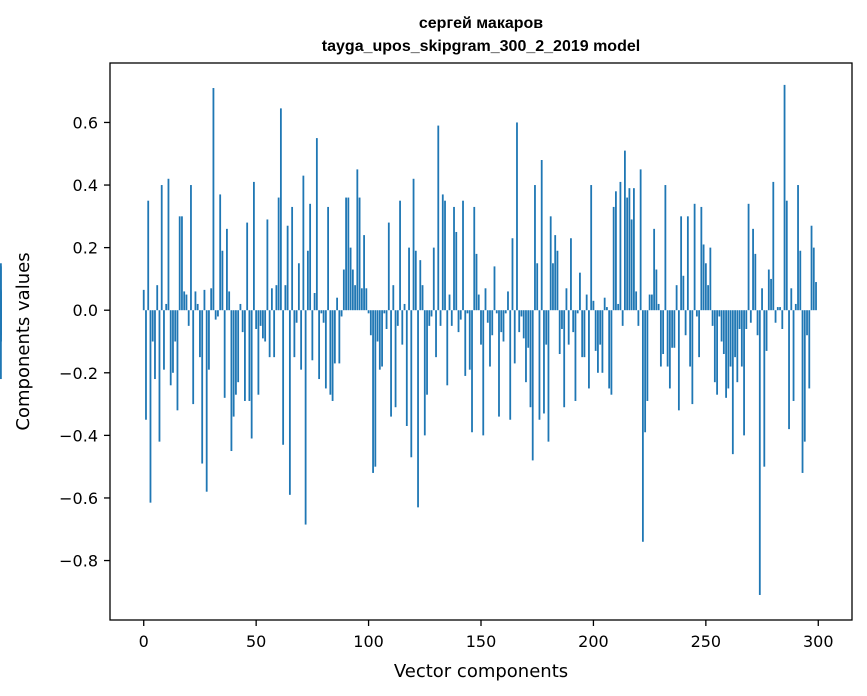  What do you see at coordinates (368, 641) in the screenshot?
I see `x-tick-label: 100` at bounding box center [368, 641].